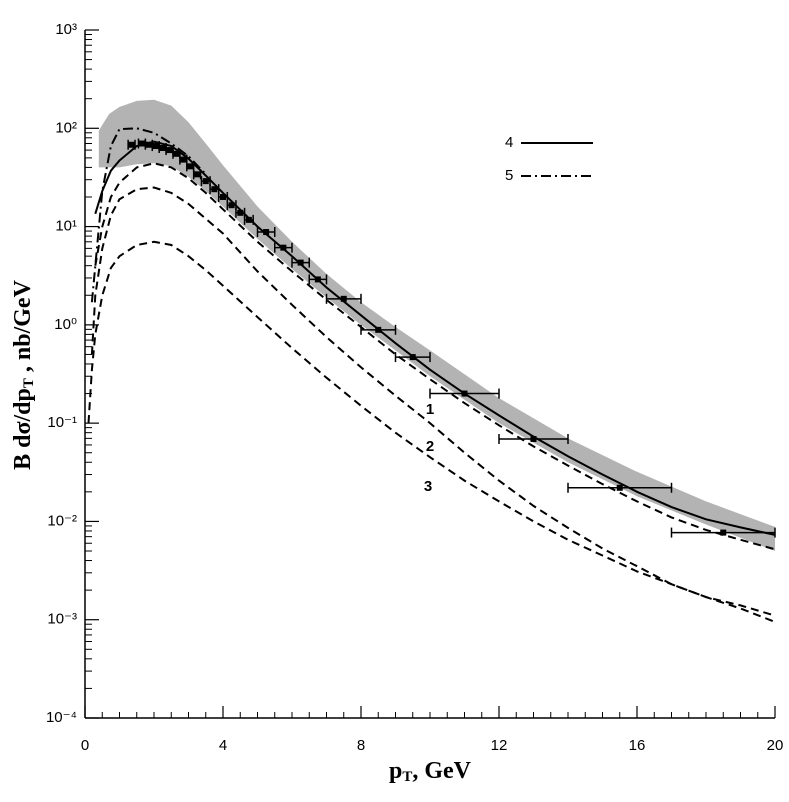  I want to click on y-tick-label: 10², so click(66, 127).